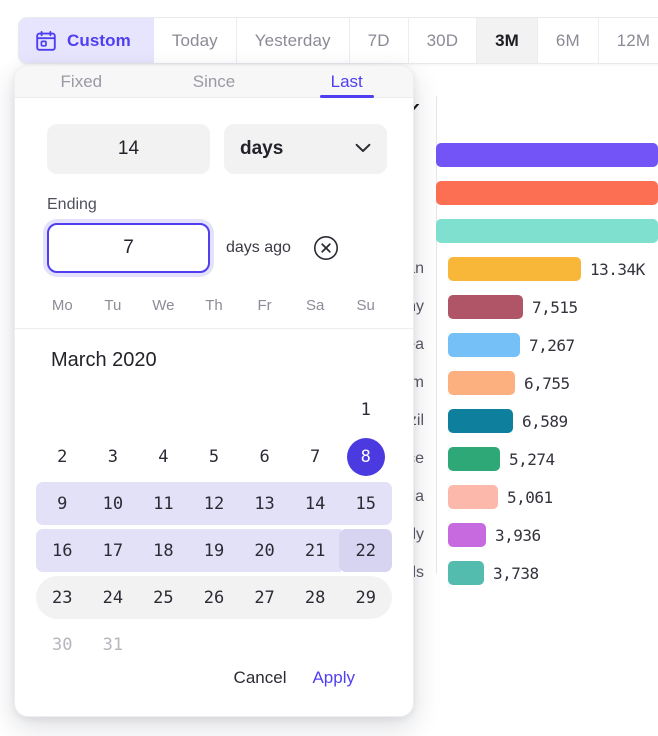 The height and width of the screenshot is (736, 658). Describe the element at coordinates (163, 456) in the screenshot. I see `calendar-day-4: 4` at that location.